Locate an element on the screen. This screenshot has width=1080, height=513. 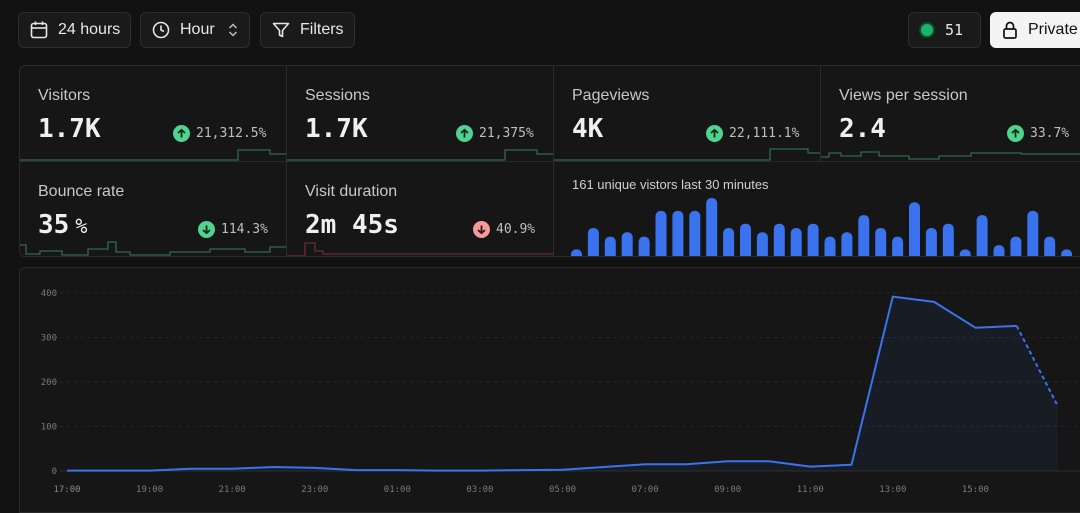
stat-label: Sessions is located at coordinates (337, 95).